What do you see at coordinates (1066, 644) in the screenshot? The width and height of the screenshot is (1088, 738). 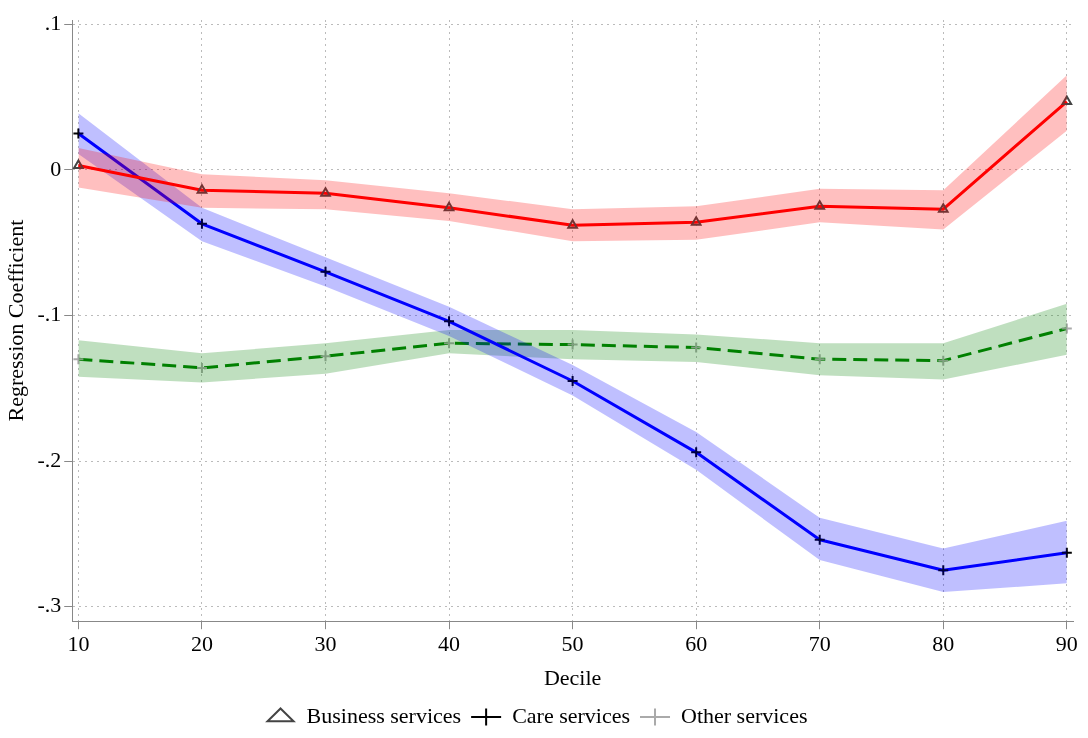 I see `x-tick-label: 90` at bounding box center [1066, 644].